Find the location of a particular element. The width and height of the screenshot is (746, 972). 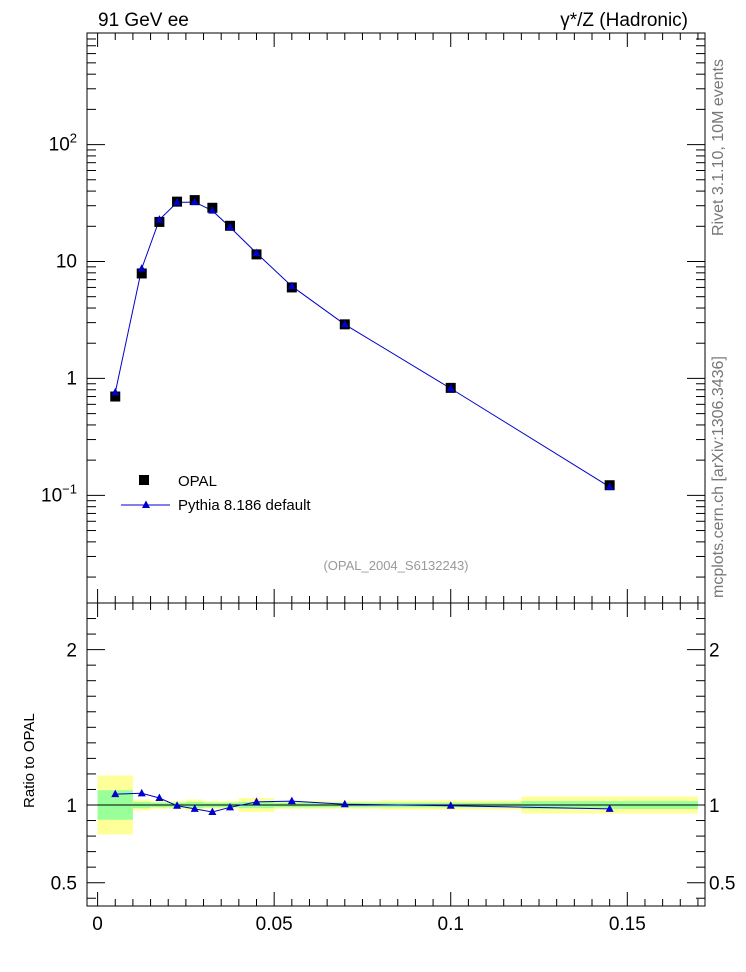

ratio-points is located at coordinates (362, 801).